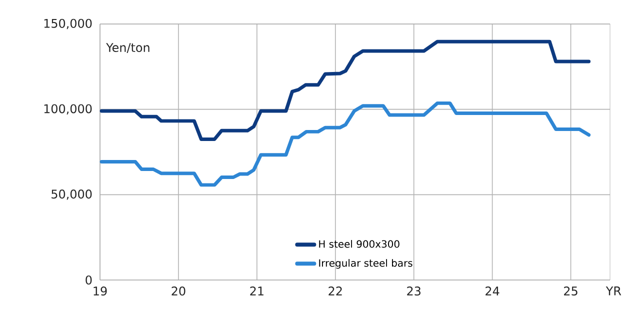 This screenshot has width=623, height=320. What do you see at coordinates (128, 48) in the screenshot?
I see `y-axis-title: Yen/ton` at bounding box center [128, 48].